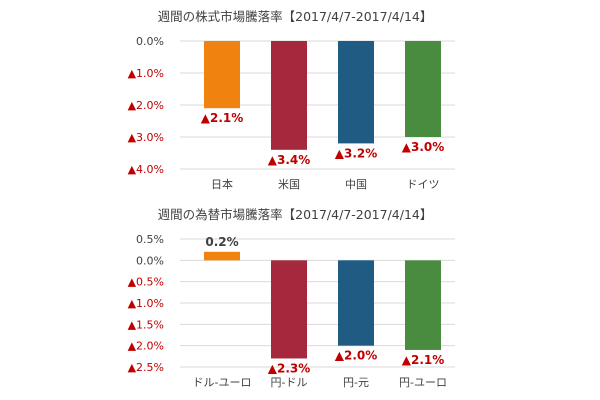  Describe the element at coordinates (146, 137) in the screenshot. I see `y-tick-label: ▲3.0%` at that location.